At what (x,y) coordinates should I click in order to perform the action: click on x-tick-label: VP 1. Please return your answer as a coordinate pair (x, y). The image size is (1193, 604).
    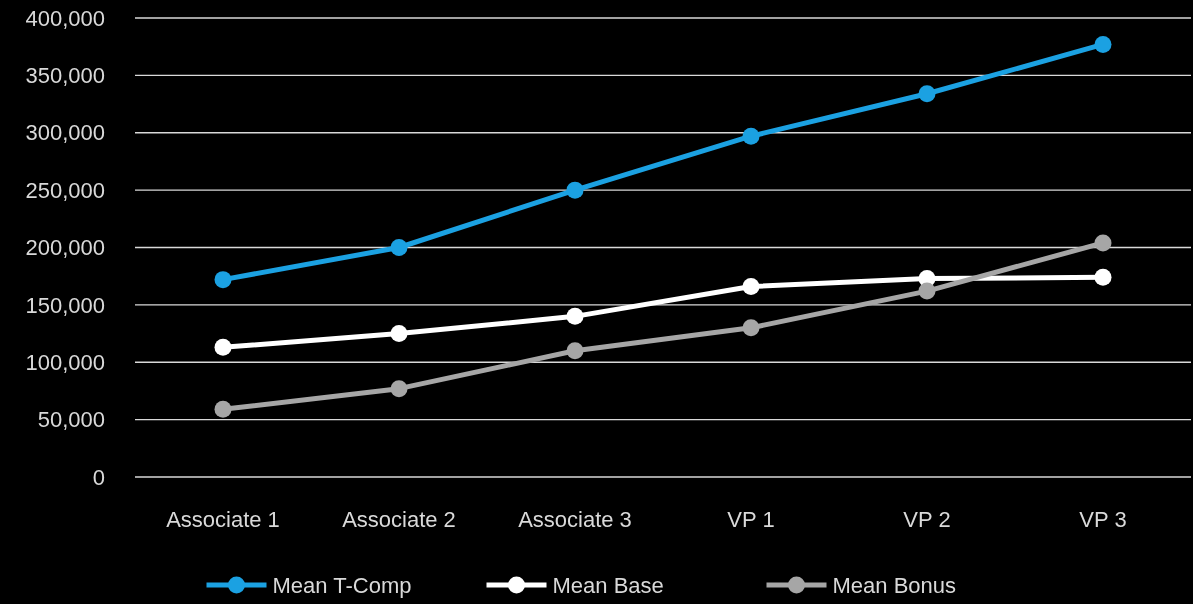
    Looking at the image, I should click on (751, 519).